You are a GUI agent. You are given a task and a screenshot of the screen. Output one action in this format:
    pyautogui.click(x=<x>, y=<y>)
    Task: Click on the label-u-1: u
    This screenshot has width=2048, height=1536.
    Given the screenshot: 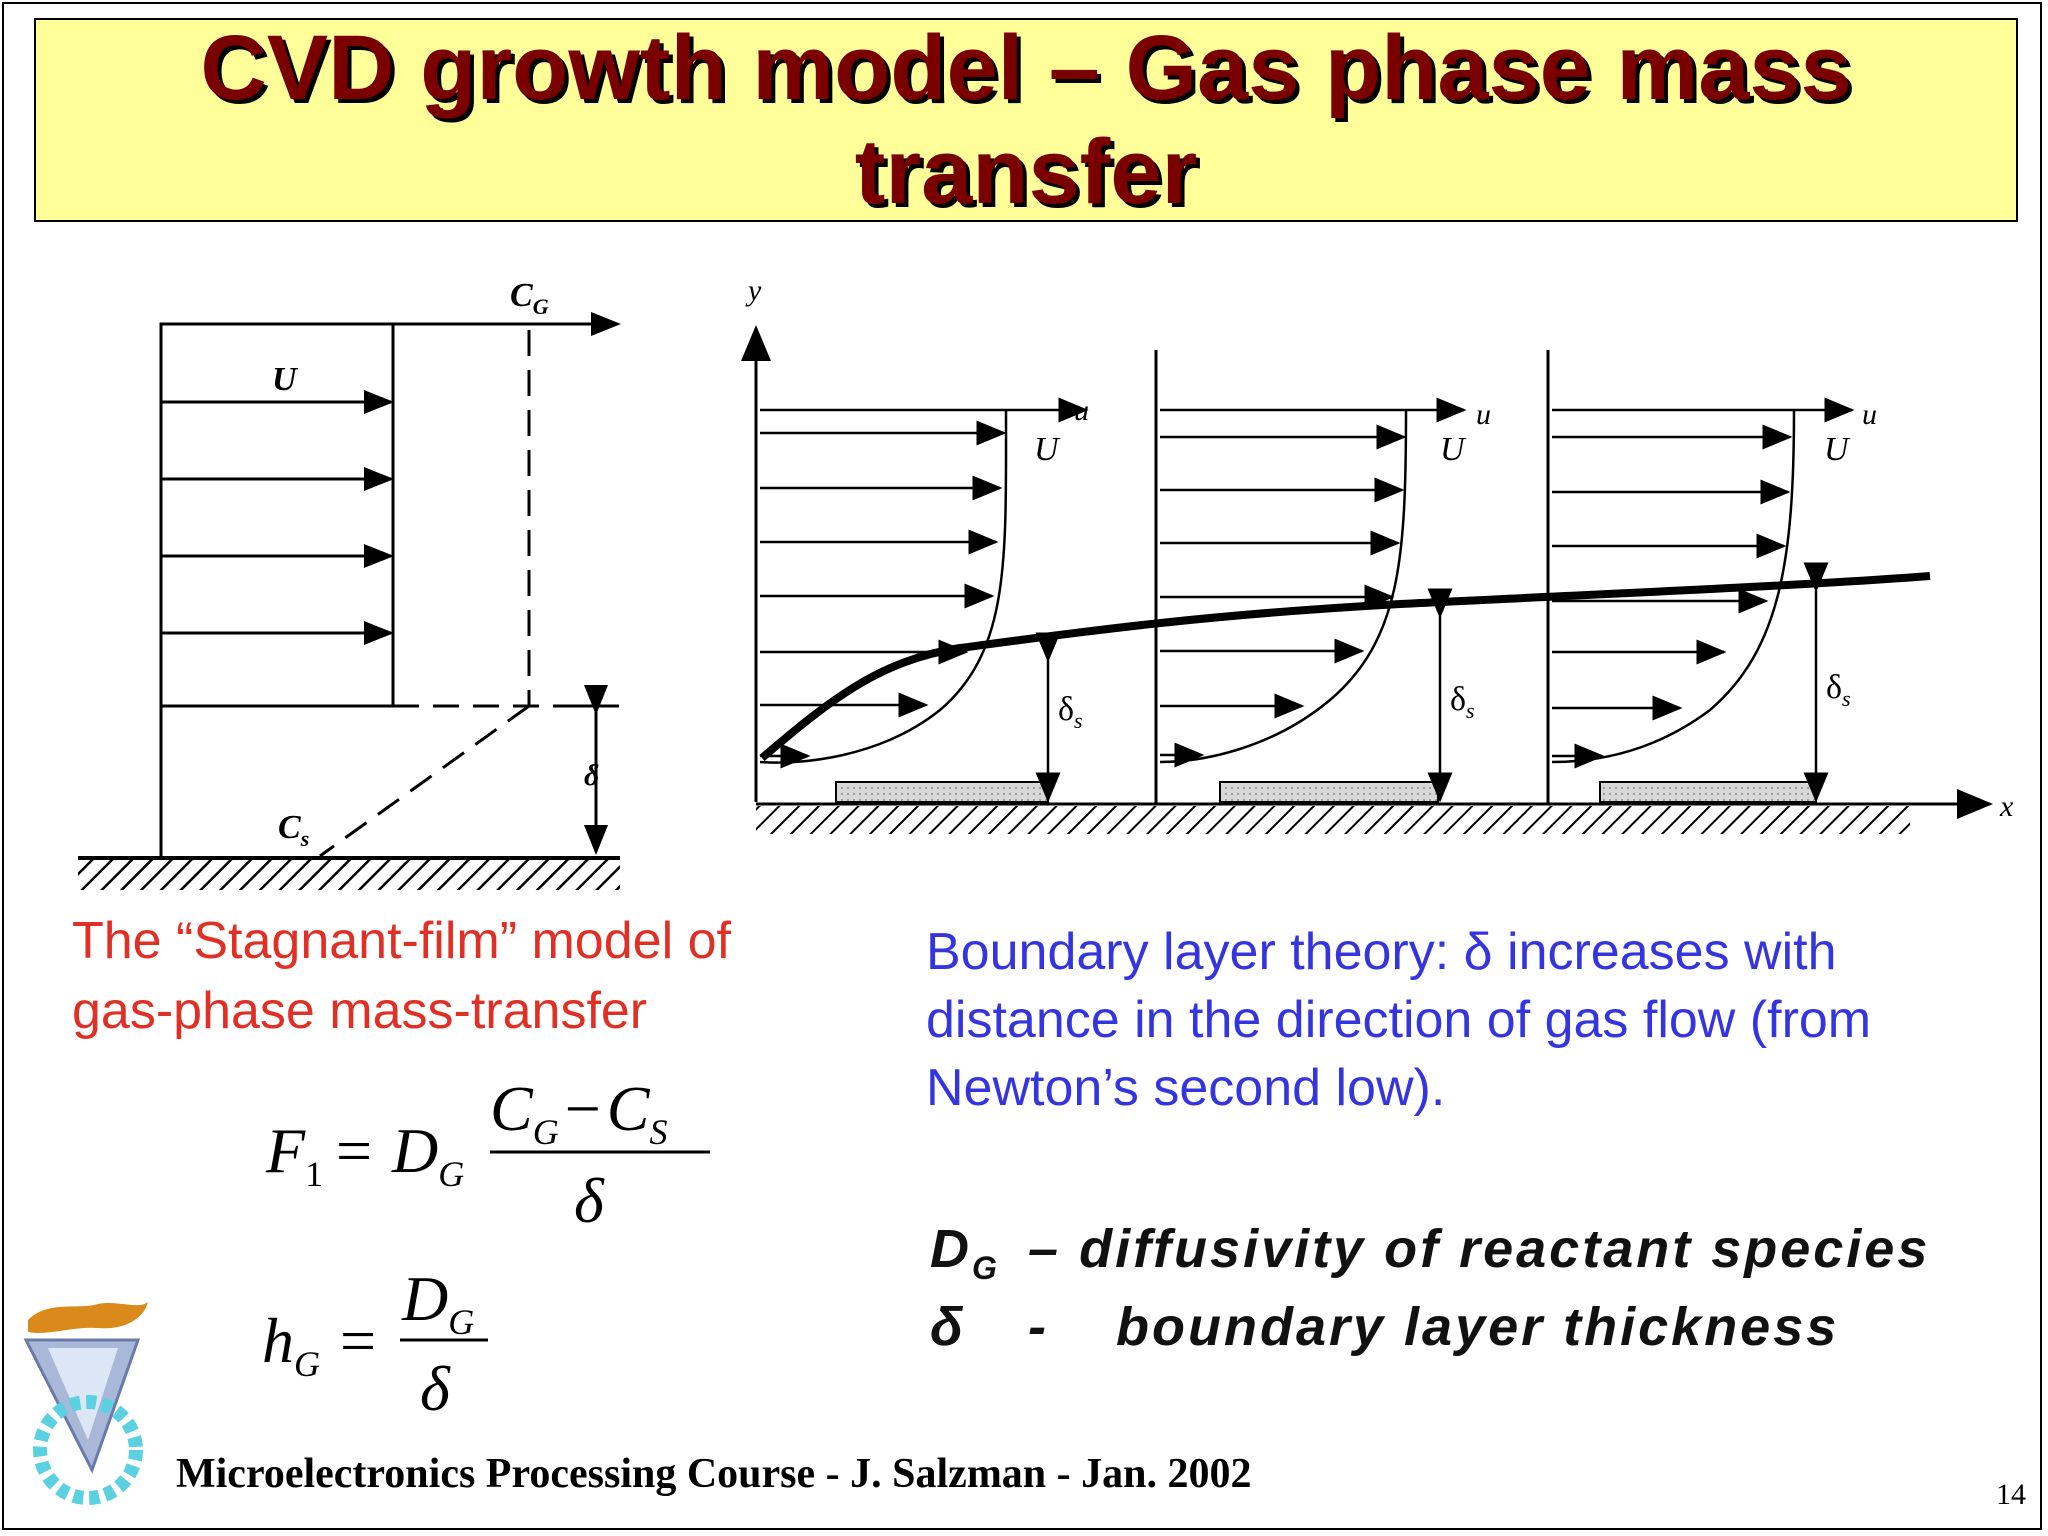 What is the action you would take?
    pyautogui.click(x=1081, y=410)
    